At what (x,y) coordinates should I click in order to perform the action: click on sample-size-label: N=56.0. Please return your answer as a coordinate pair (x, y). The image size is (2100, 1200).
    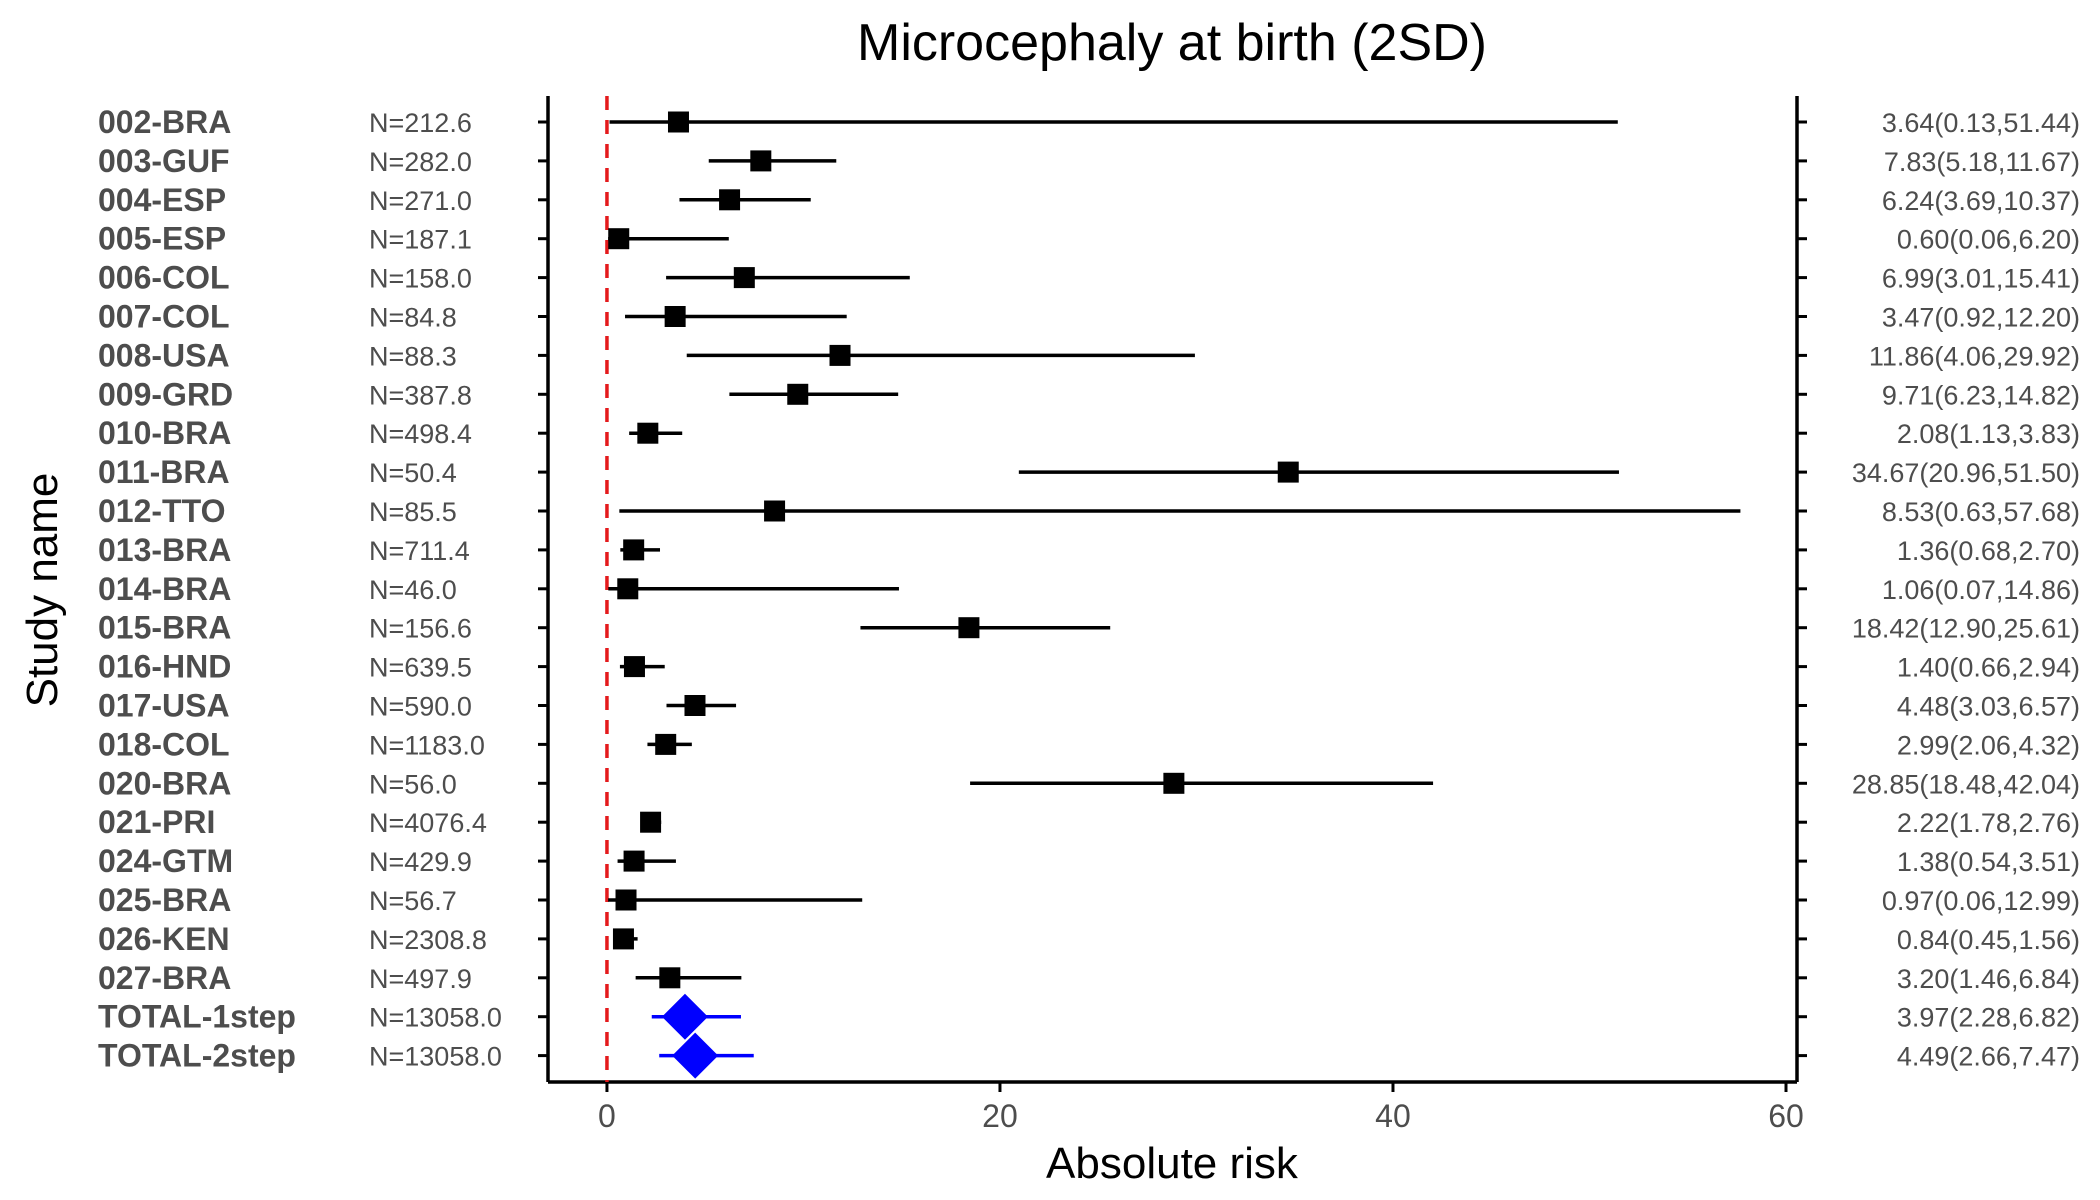
    Looking at the image, I should click on (413, 784).